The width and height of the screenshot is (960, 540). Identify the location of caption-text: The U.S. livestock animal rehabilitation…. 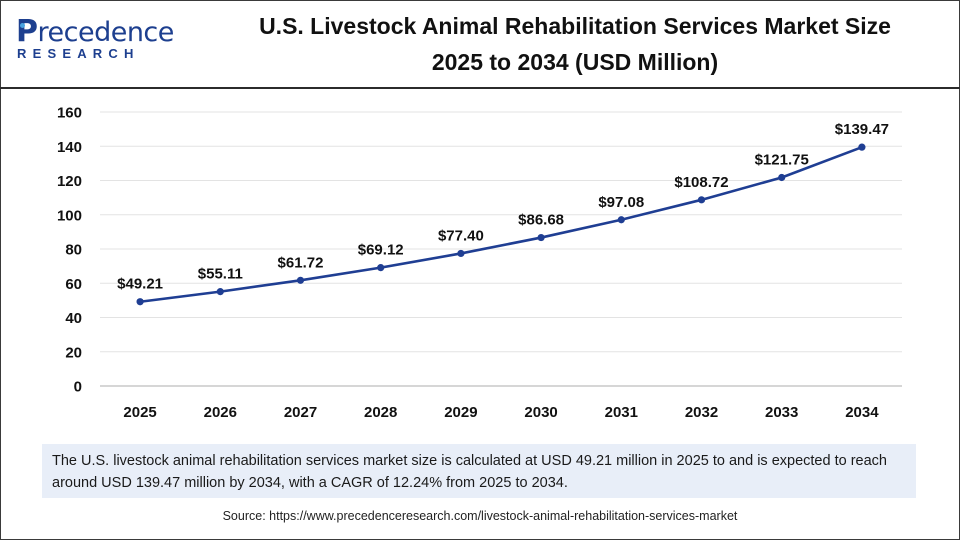
(469, 472).